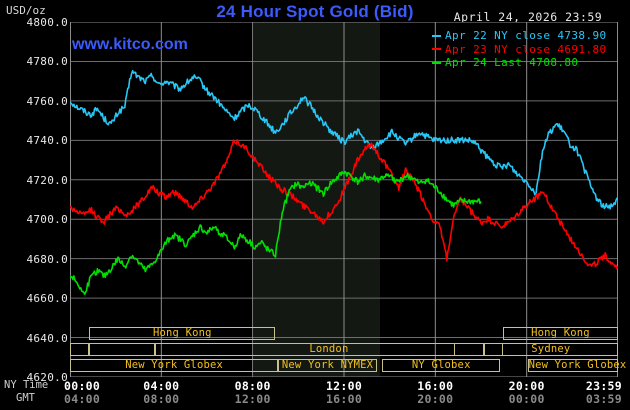 The width and height of the screenshot is (630, 410). Describe the element at coordinates (512, 62) in the screenshot. I see `legend-label: Apr 24 Last 4708.80` at that location.